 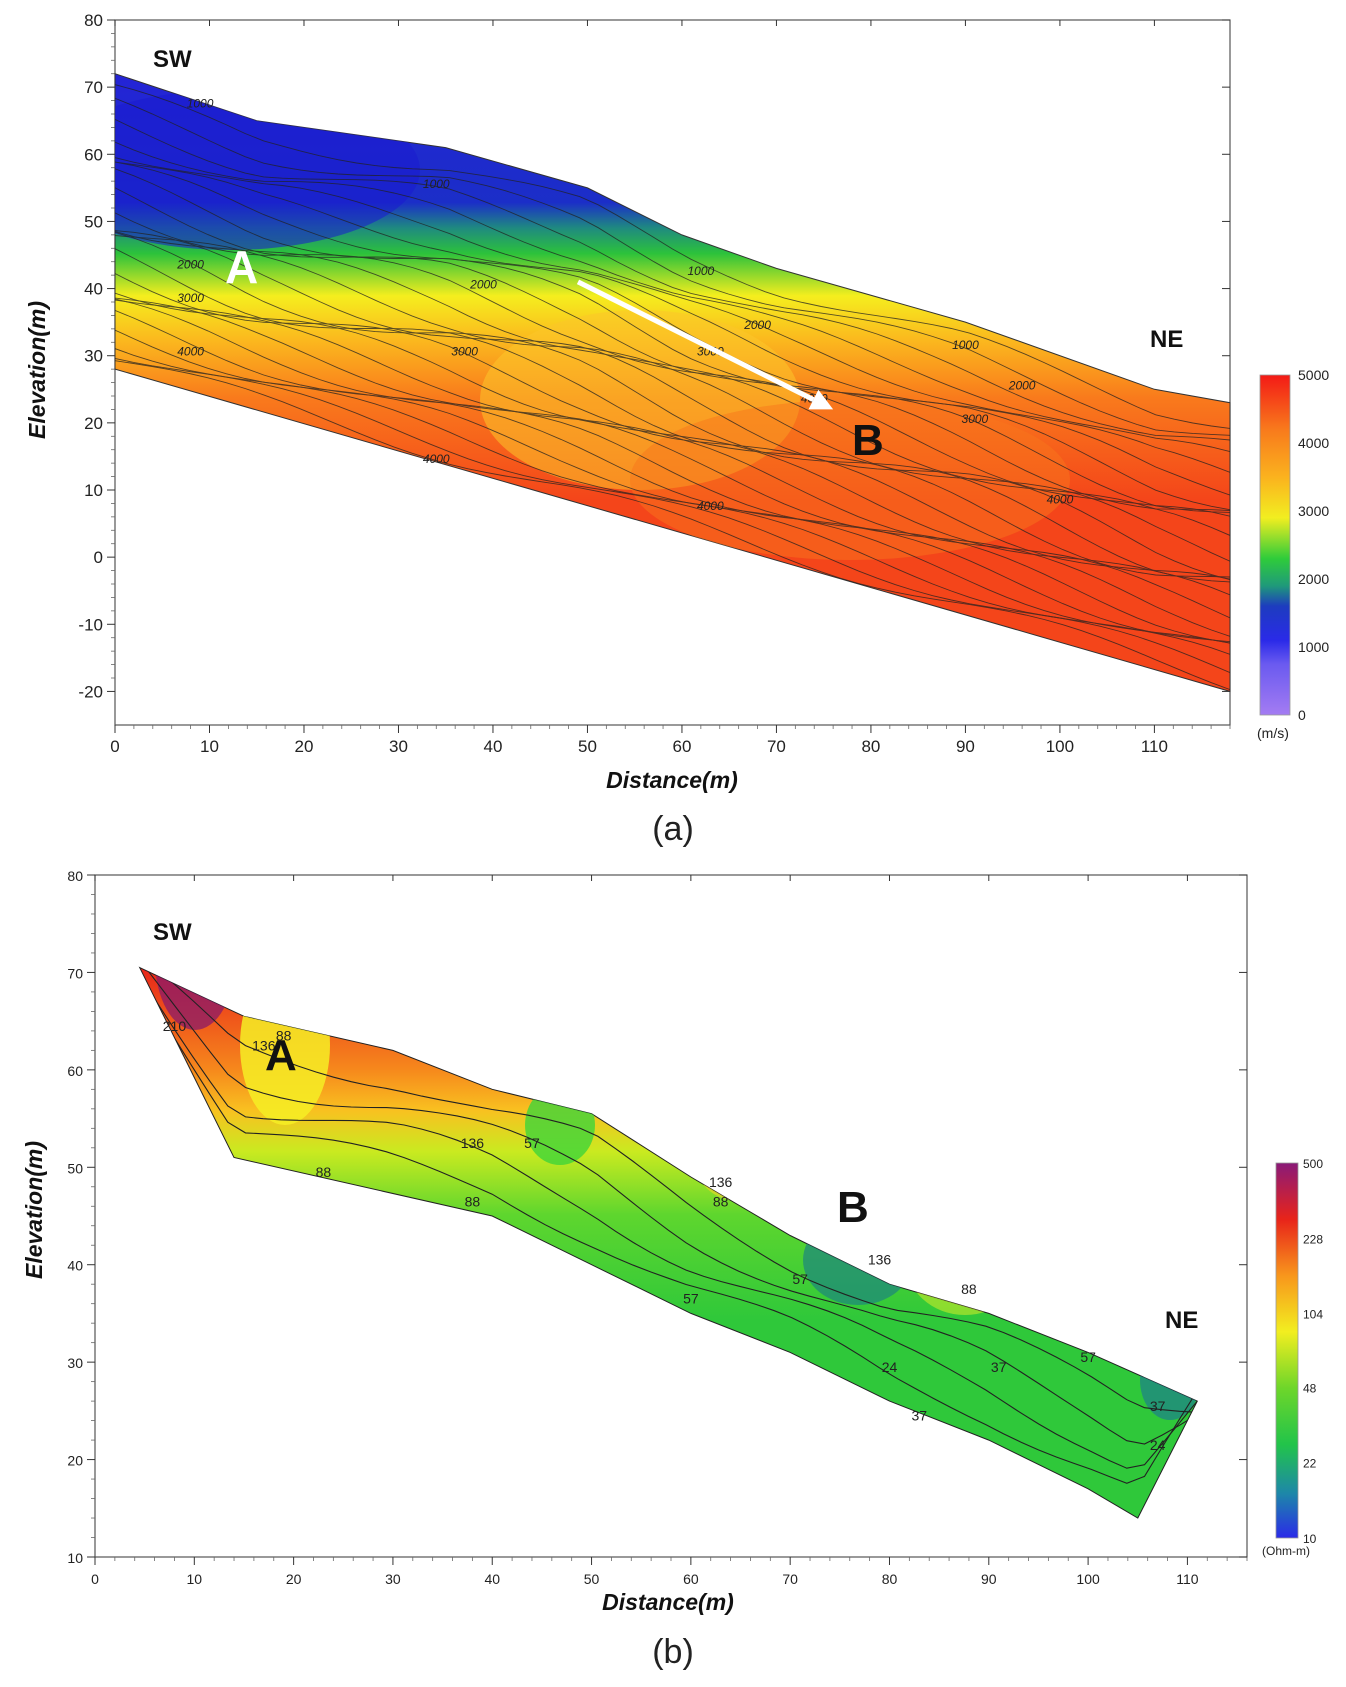 I want to click on y-tick-label: 40, so click(x=93, y=289).